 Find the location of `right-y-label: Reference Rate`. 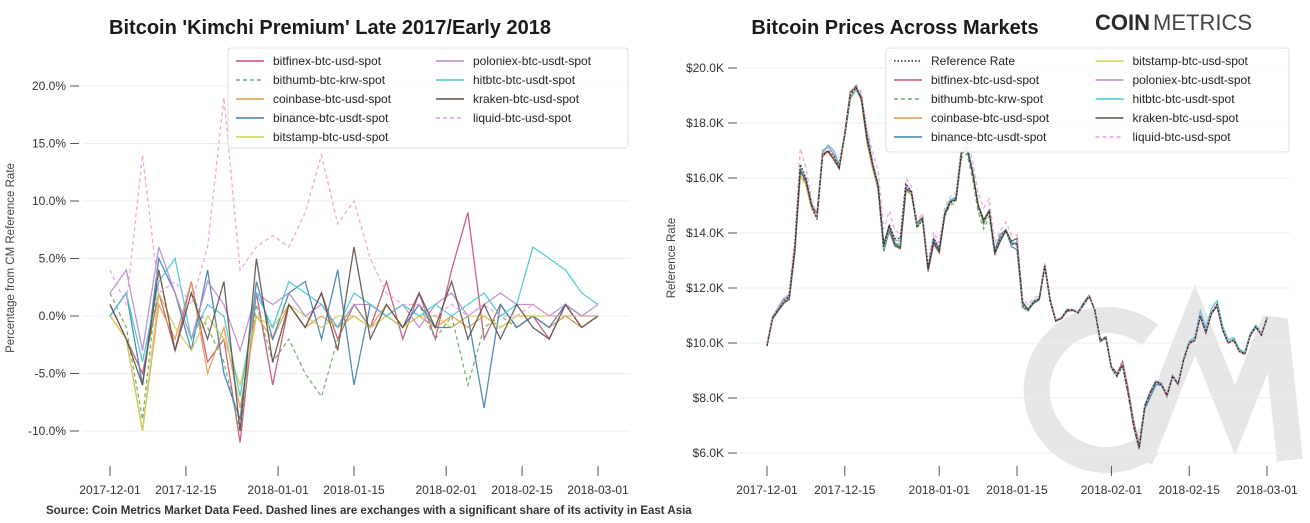

right-y-label: Reference Rate is located at coordinates (672, 258).